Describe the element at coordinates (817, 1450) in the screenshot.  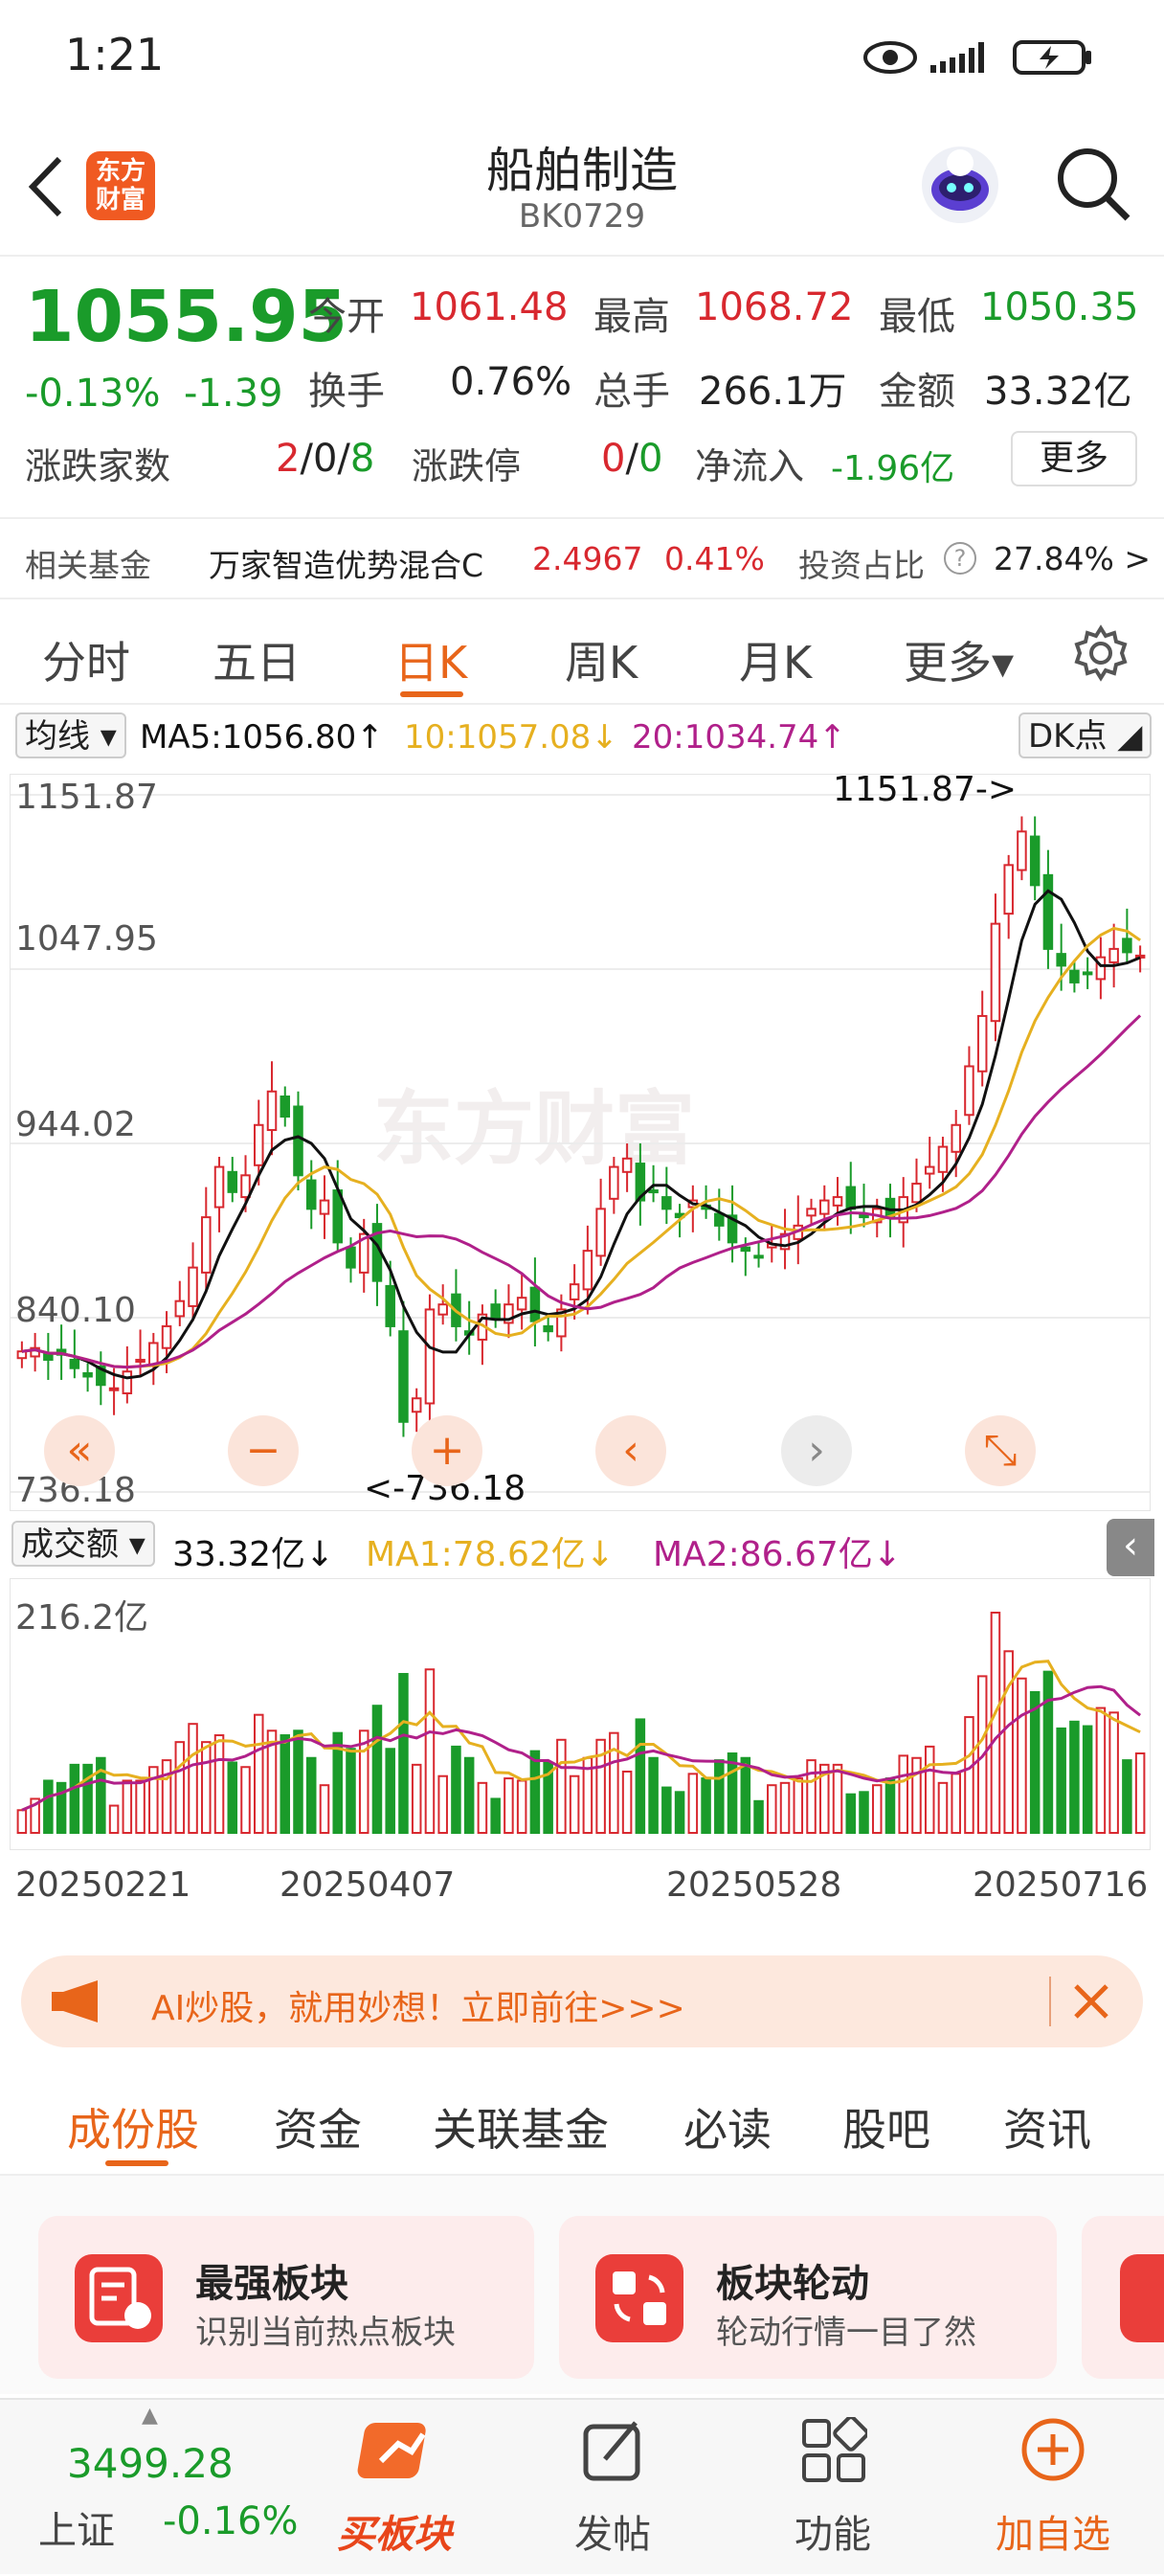
I see `scroll-right-button: ›` at that location.